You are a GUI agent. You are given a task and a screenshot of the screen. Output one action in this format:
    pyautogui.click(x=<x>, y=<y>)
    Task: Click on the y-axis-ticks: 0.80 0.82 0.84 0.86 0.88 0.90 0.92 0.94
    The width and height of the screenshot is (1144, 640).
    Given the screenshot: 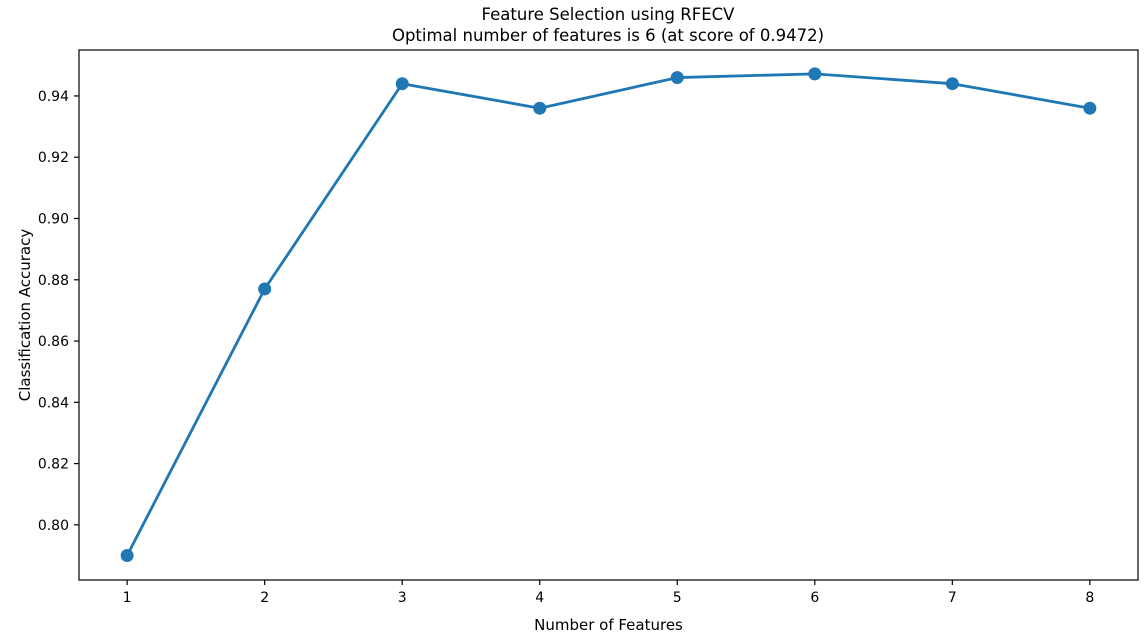 What is the action you would take?
    pyautogui.click(x=58, y=311)
    